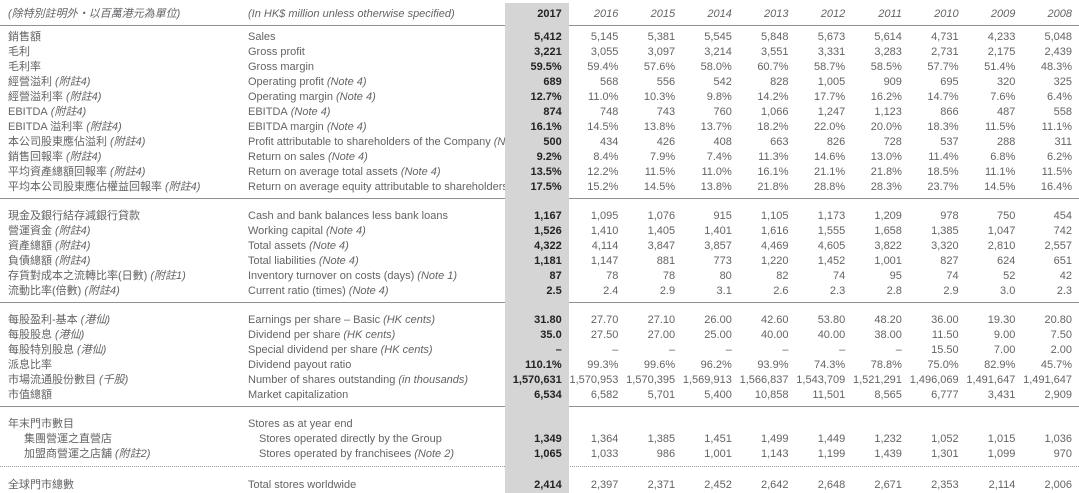 The width and height of the screenshot is (1079, 493). I want to click on value-cell: 568, so click(609, 82).